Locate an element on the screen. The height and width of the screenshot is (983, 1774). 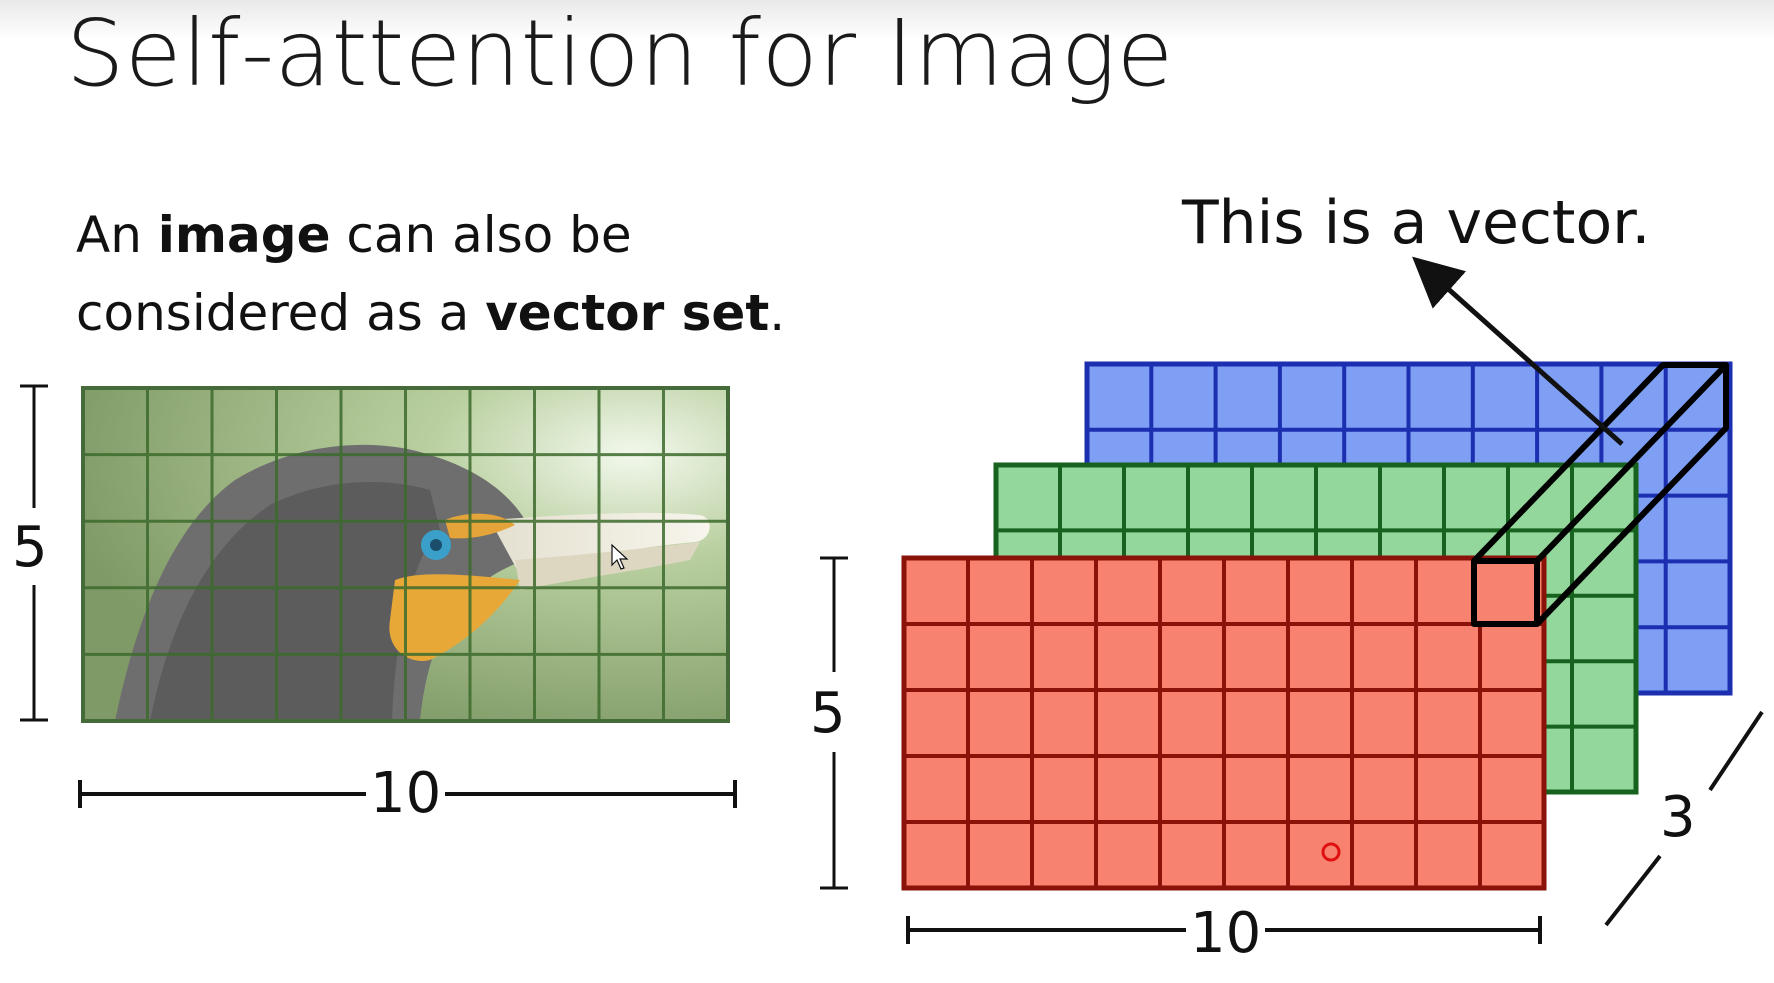
left-width-label: 10 is located at coordinates (406, 794).